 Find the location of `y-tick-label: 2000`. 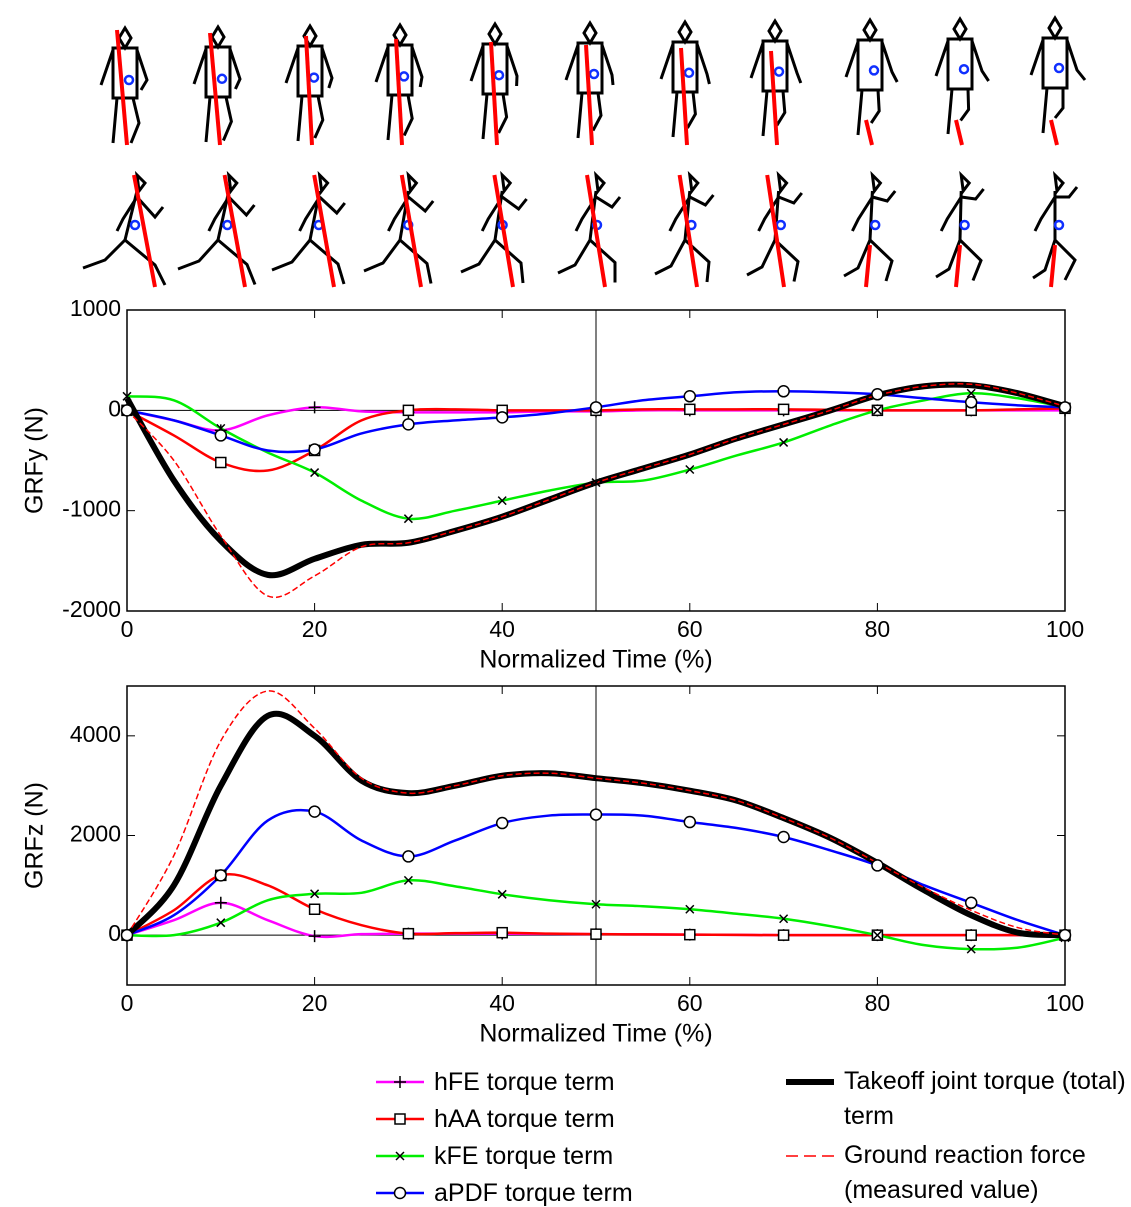

y-tick-label: 2000 is located at coordinates (95, 834).